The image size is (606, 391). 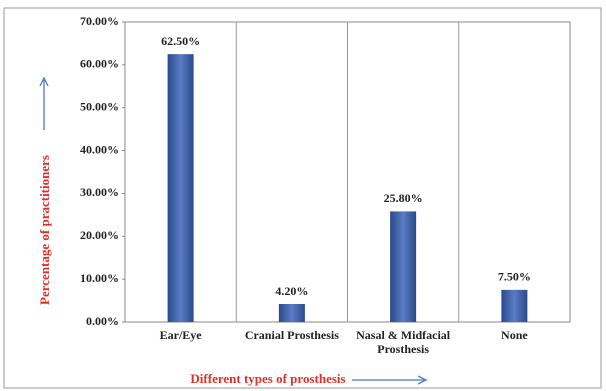 What do you see at coordinates (291, 291) in the screenshot?
I see `data-label: 4.20%` at bounding box center [291, 291].